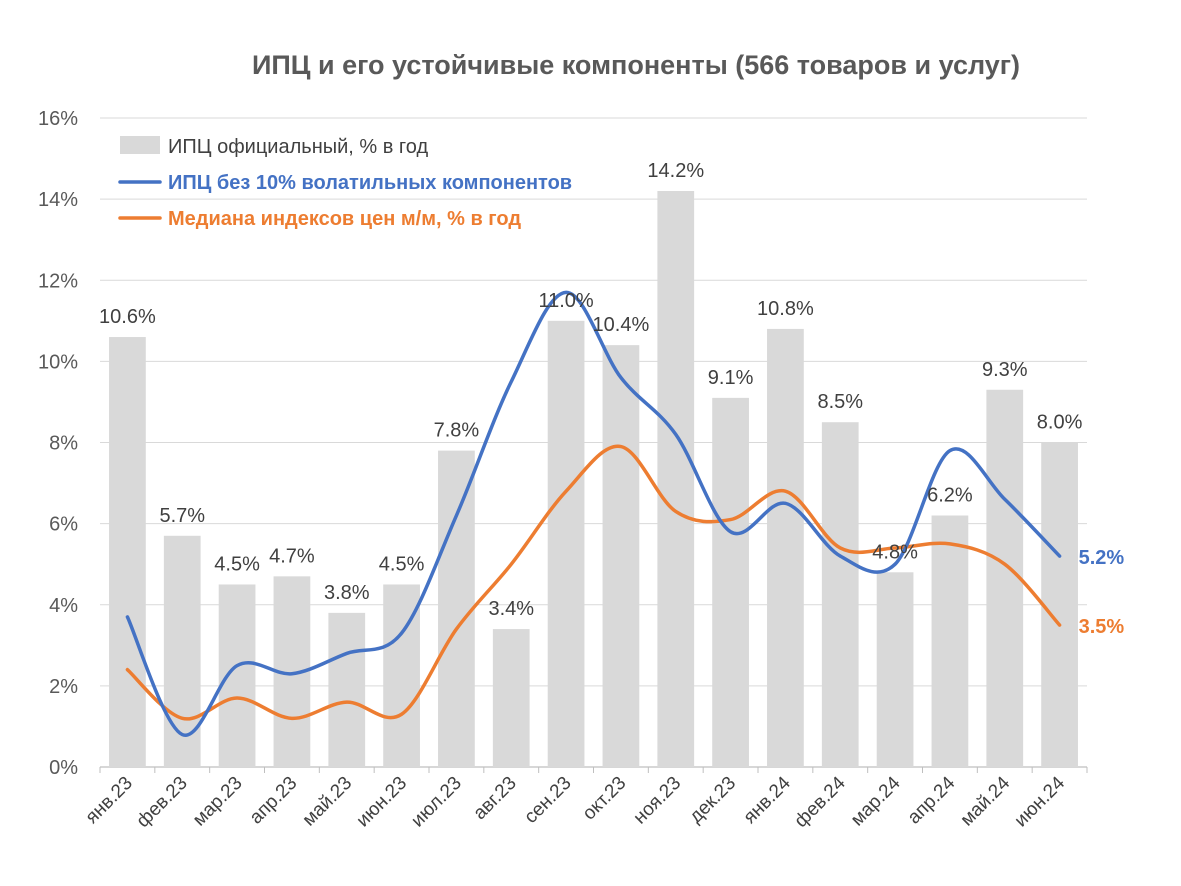 The image size is (1181, 886). I want to click on bar-data-label: 9.1%, so click(731, 378).